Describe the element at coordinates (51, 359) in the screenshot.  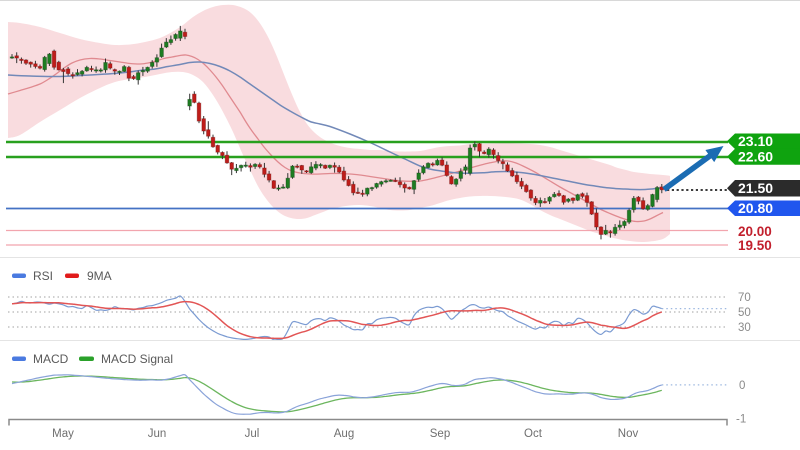
I see `svg-text: MACD` at that location.